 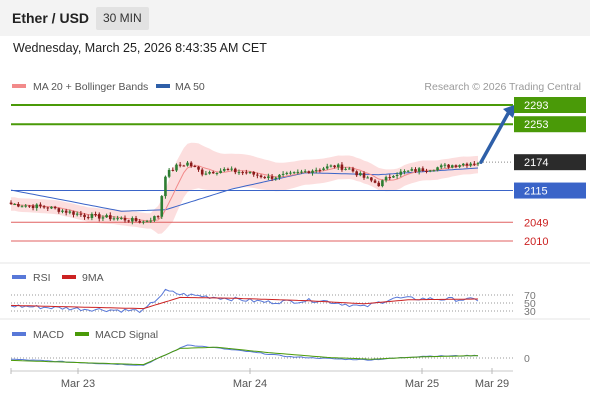 I want to click on macd-signal-legend-label: MACD Signal, so click(x=126, y=335).